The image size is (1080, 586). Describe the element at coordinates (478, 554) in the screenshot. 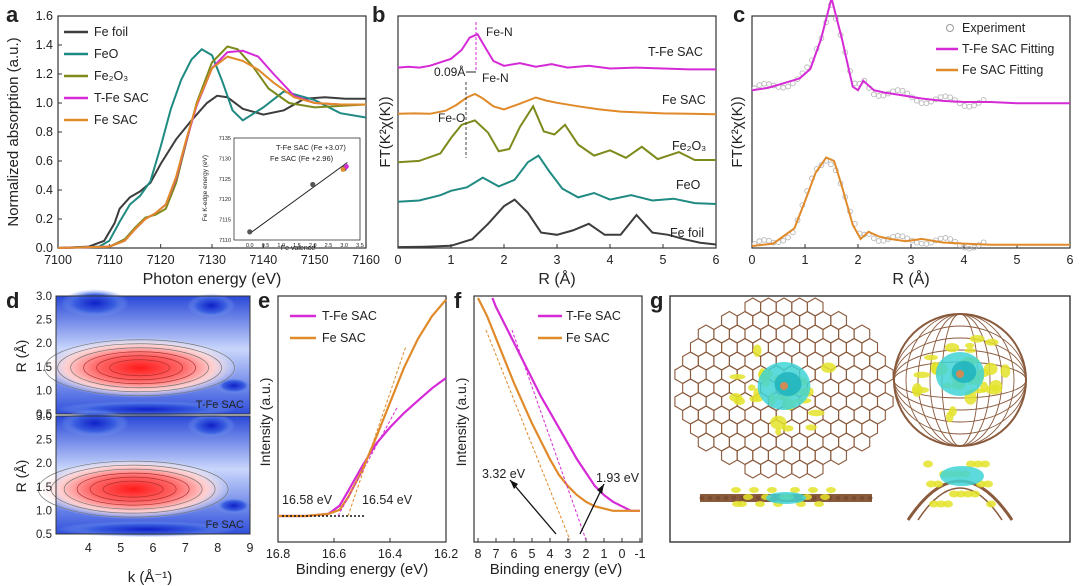

I see `f-xtick-label: 8` at that location.